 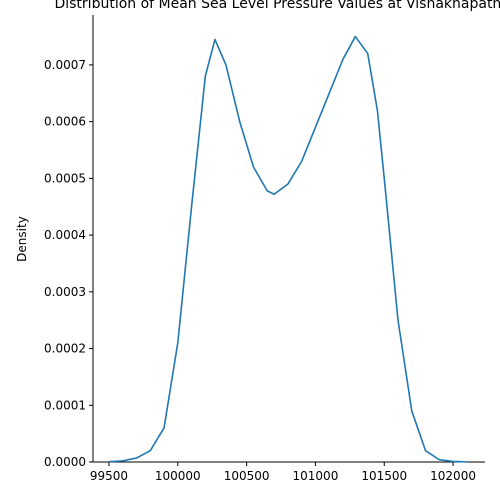 I want to click on x-tick-label: 100500, so click(x=247, y=476).